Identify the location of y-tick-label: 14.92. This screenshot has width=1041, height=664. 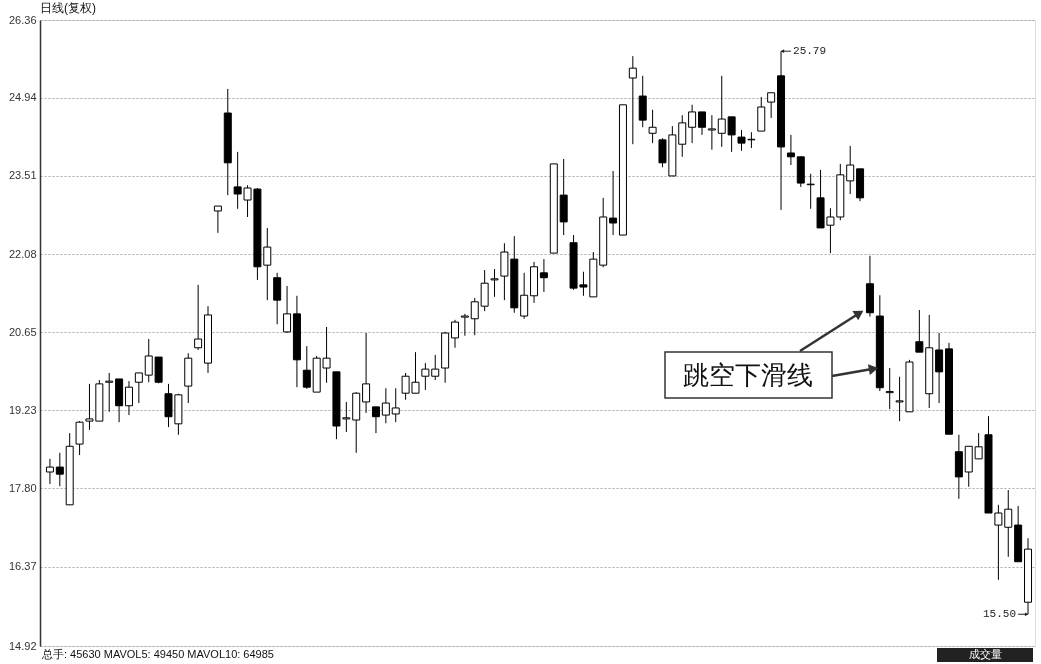
(22, 645).